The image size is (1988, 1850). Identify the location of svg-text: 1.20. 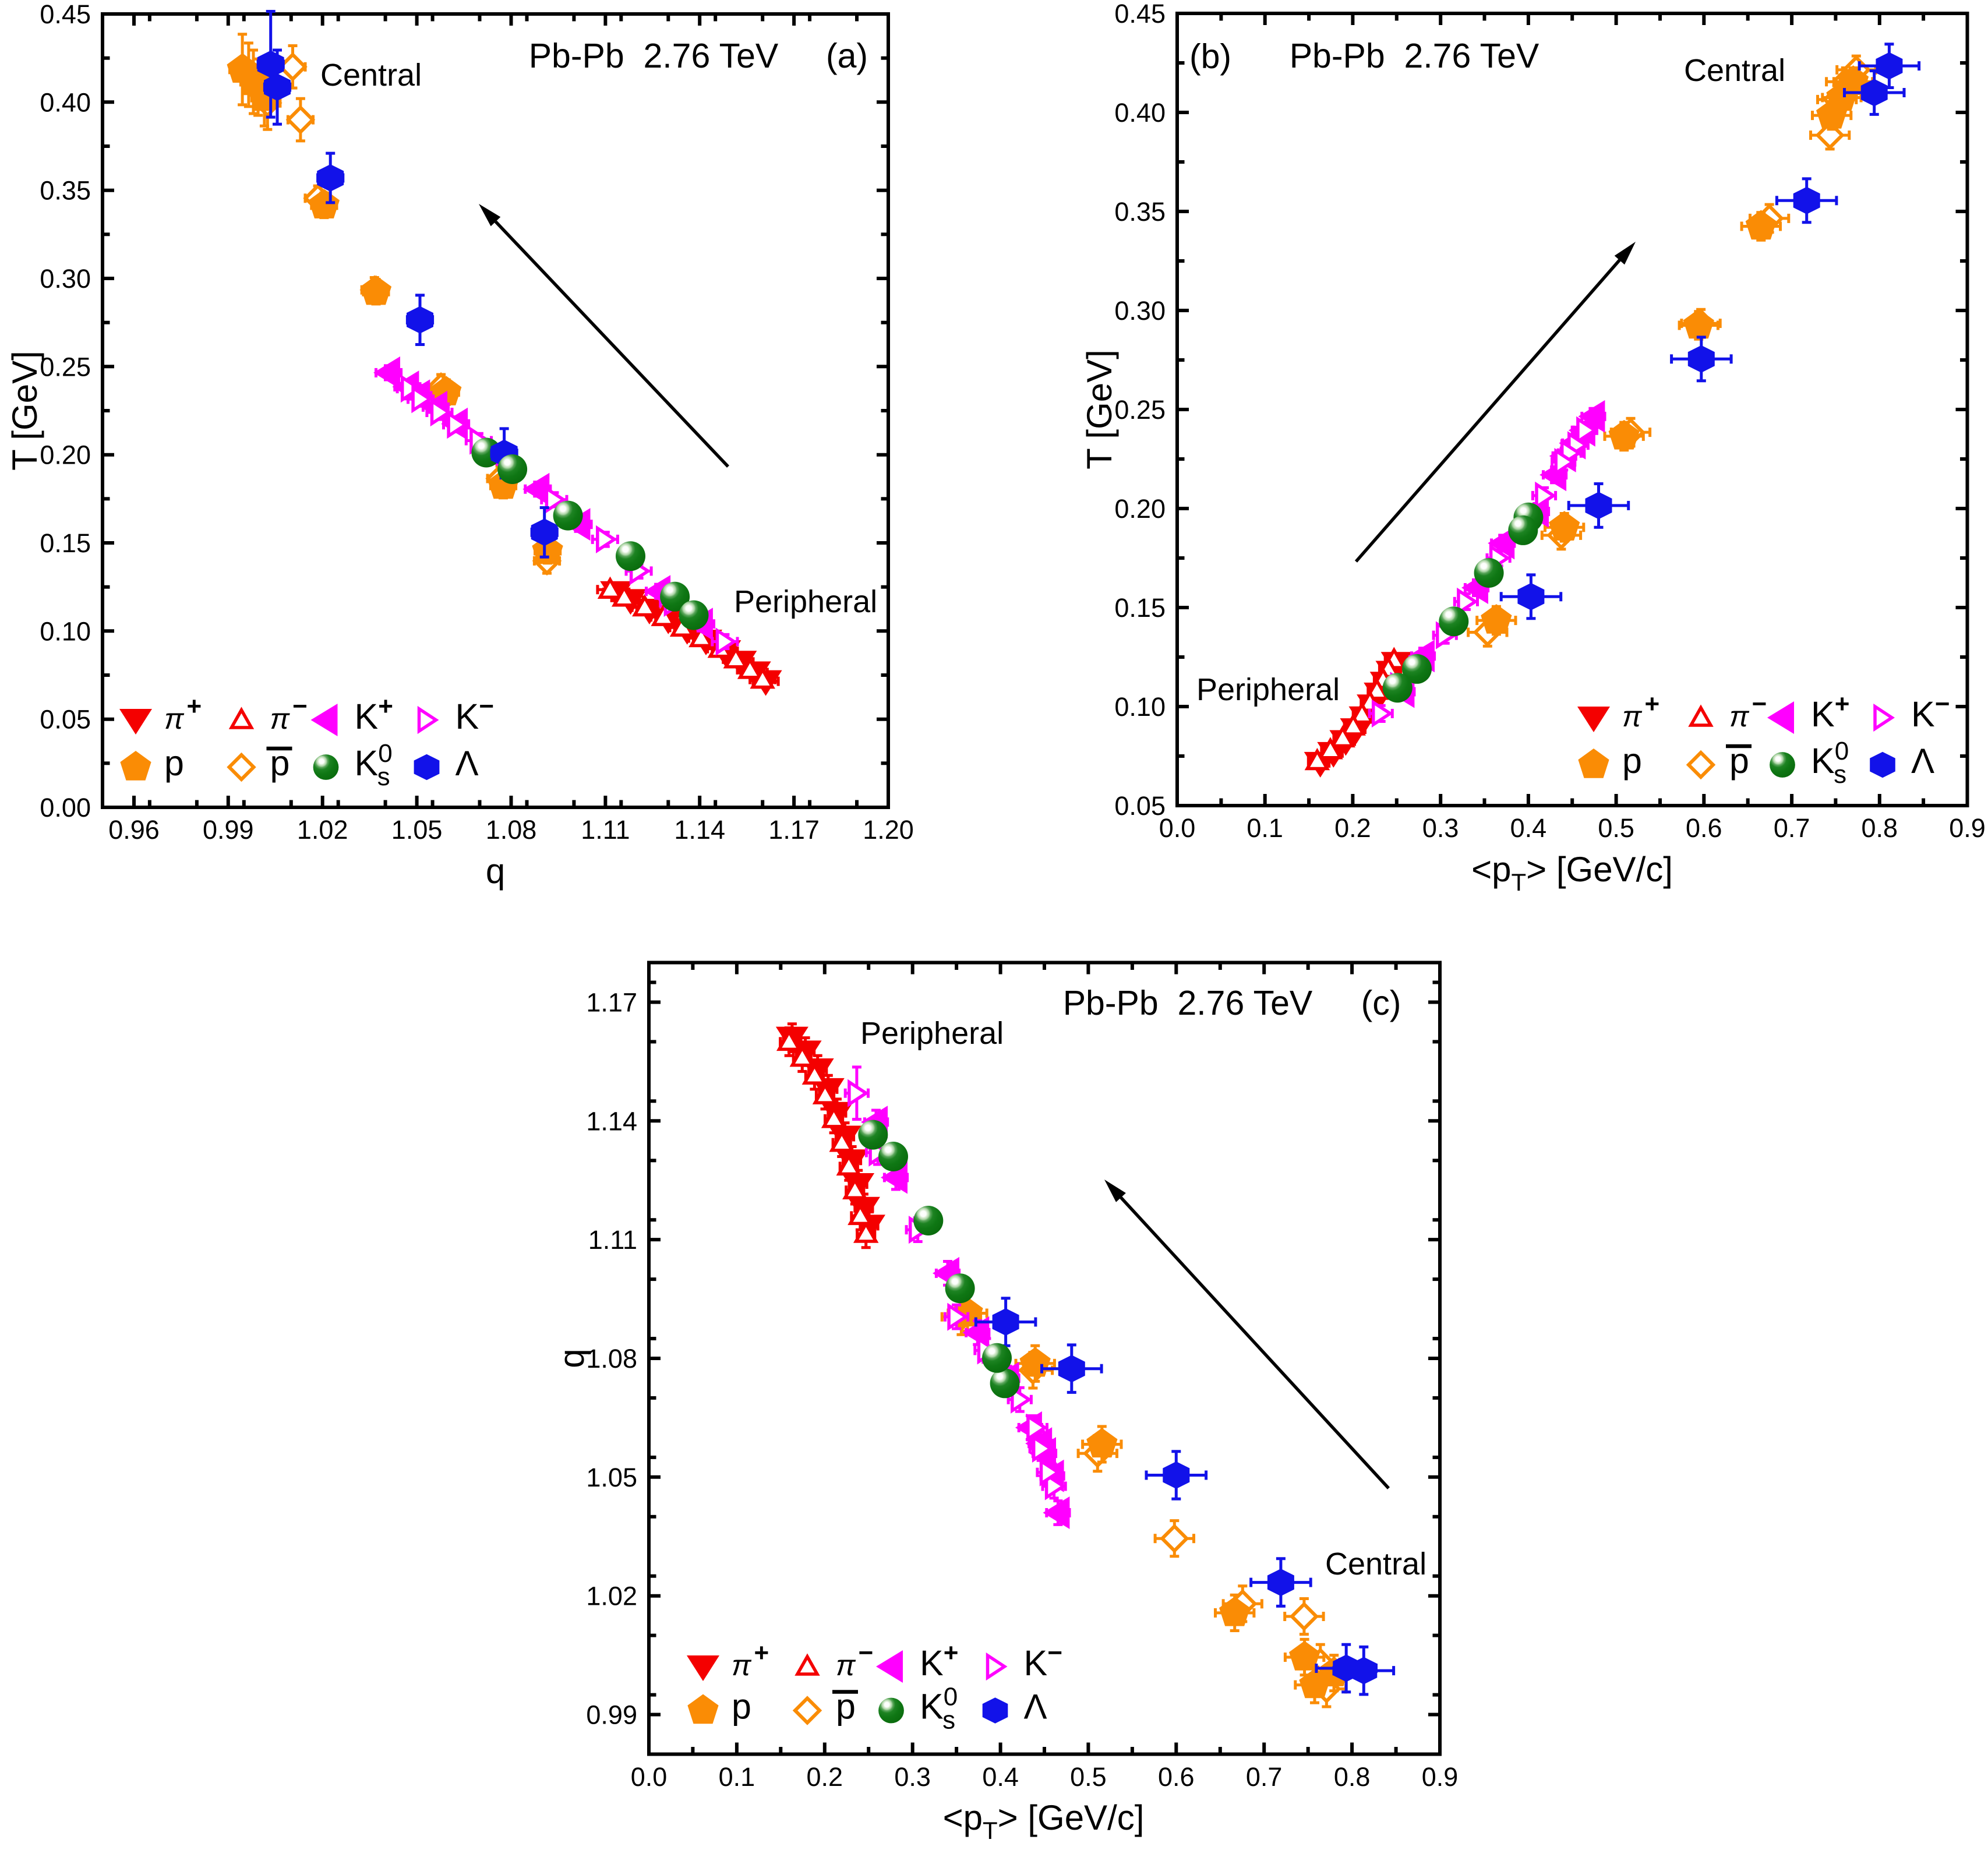
(888, 830).